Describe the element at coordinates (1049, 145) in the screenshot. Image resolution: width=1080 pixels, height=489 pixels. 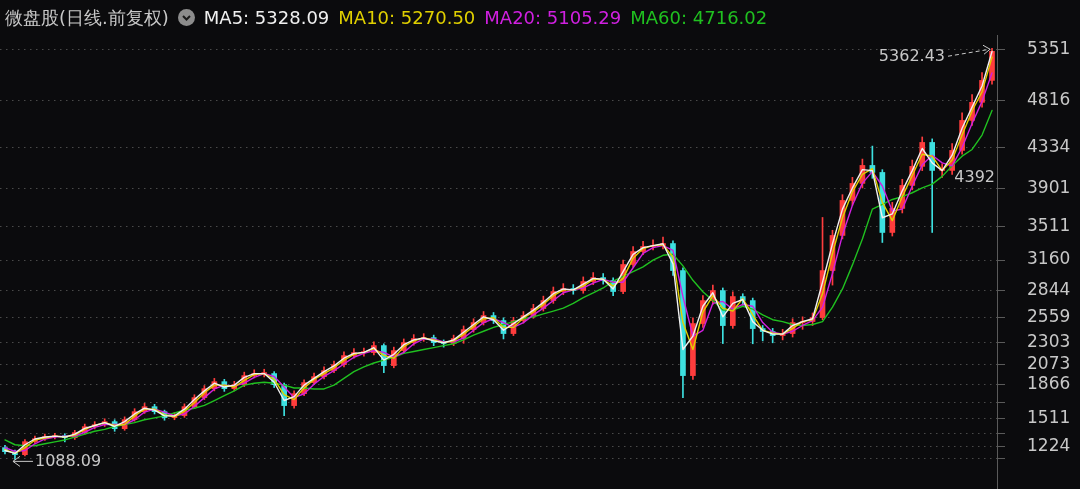
I see `y-tick-label: 4334` at that location.